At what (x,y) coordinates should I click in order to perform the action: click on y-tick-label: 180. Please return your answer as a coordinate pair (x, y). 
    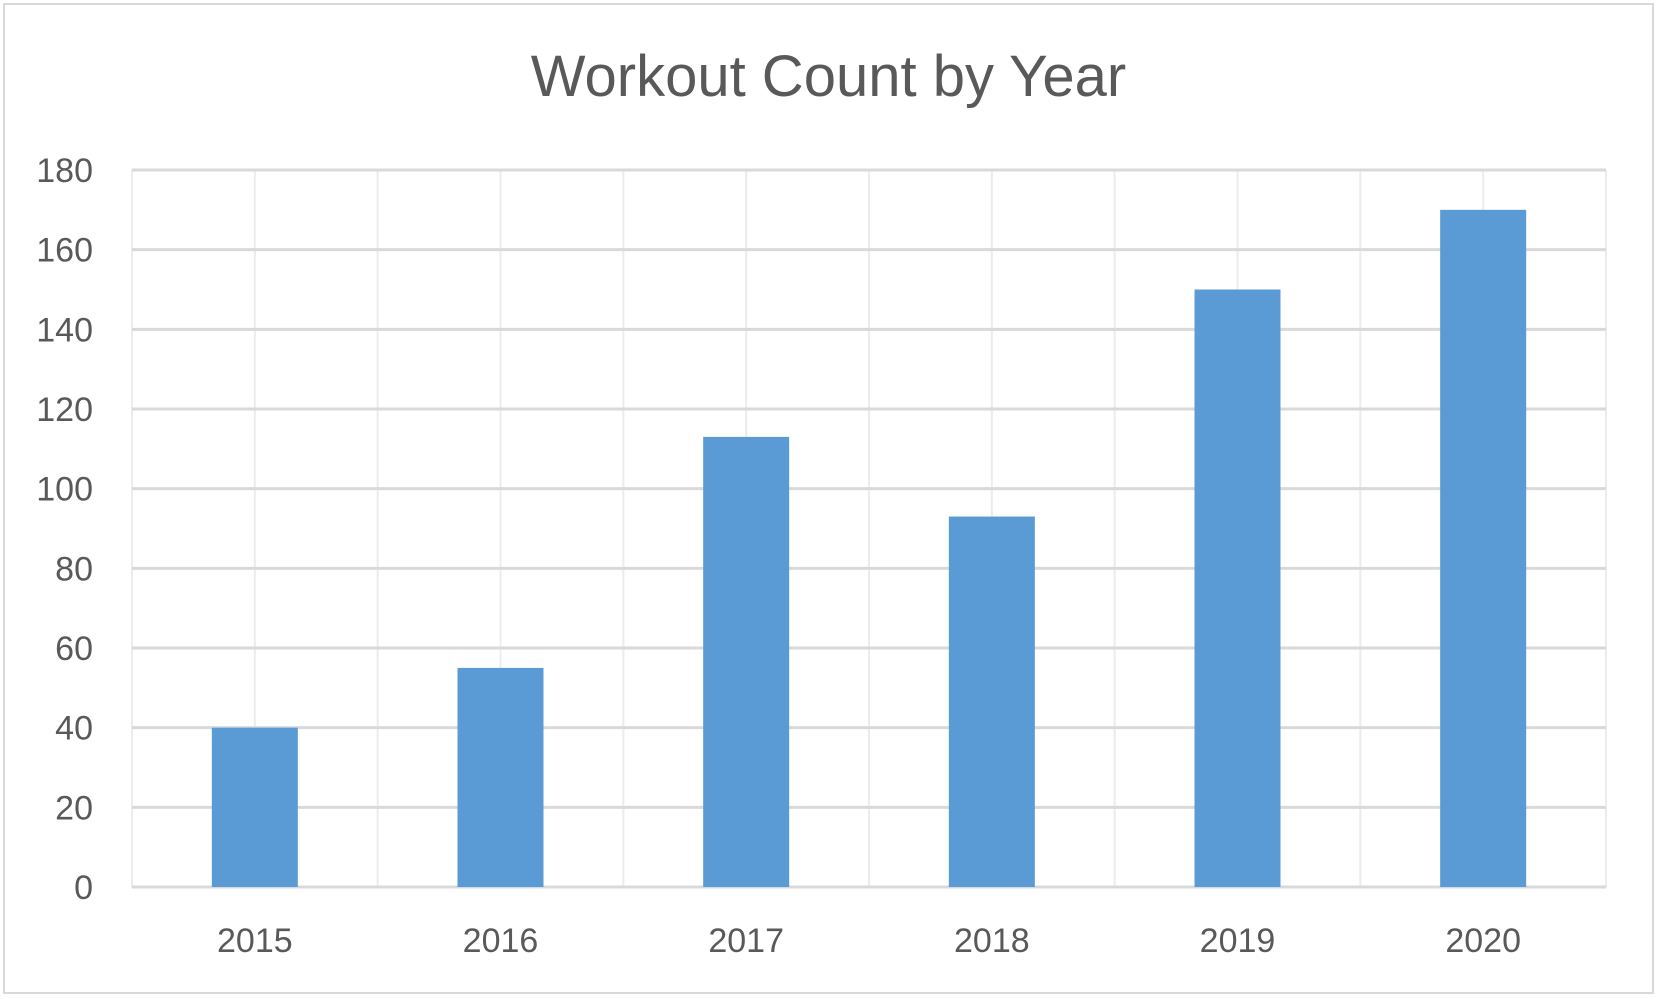
    Looking at the image, I should click on (64, 171).